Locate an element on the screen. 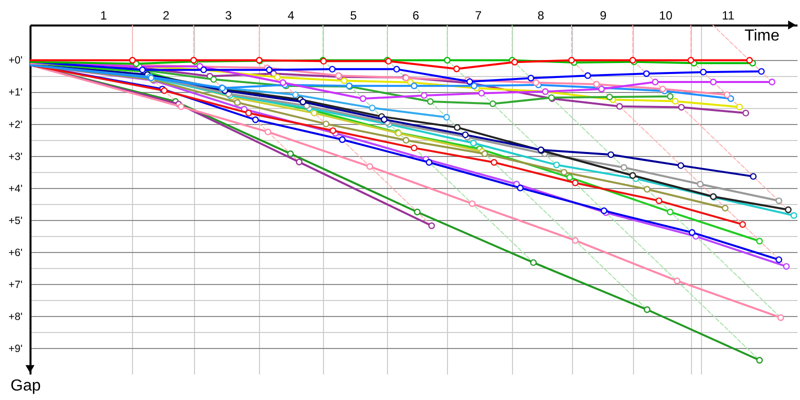  x-tick-label: 9 is located at coordinates (603, 15).